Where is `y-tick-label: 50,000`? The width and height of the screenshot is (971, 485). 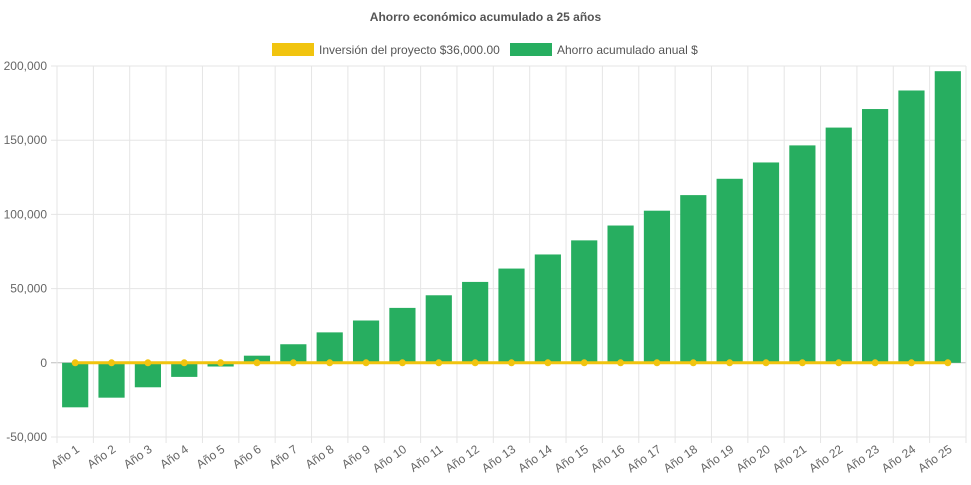
y-tick-label: 50,000 is located at coordinates (28, 289).